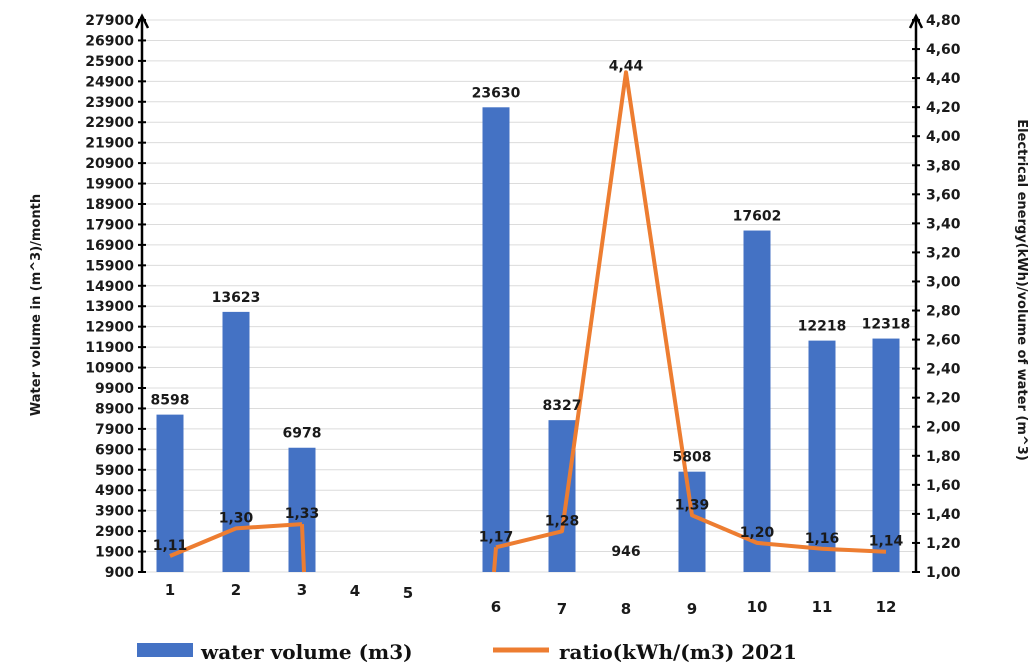 The image size is (1028, 666). I want to click on y-right-tick-label: 3,60, so click(943, 195).